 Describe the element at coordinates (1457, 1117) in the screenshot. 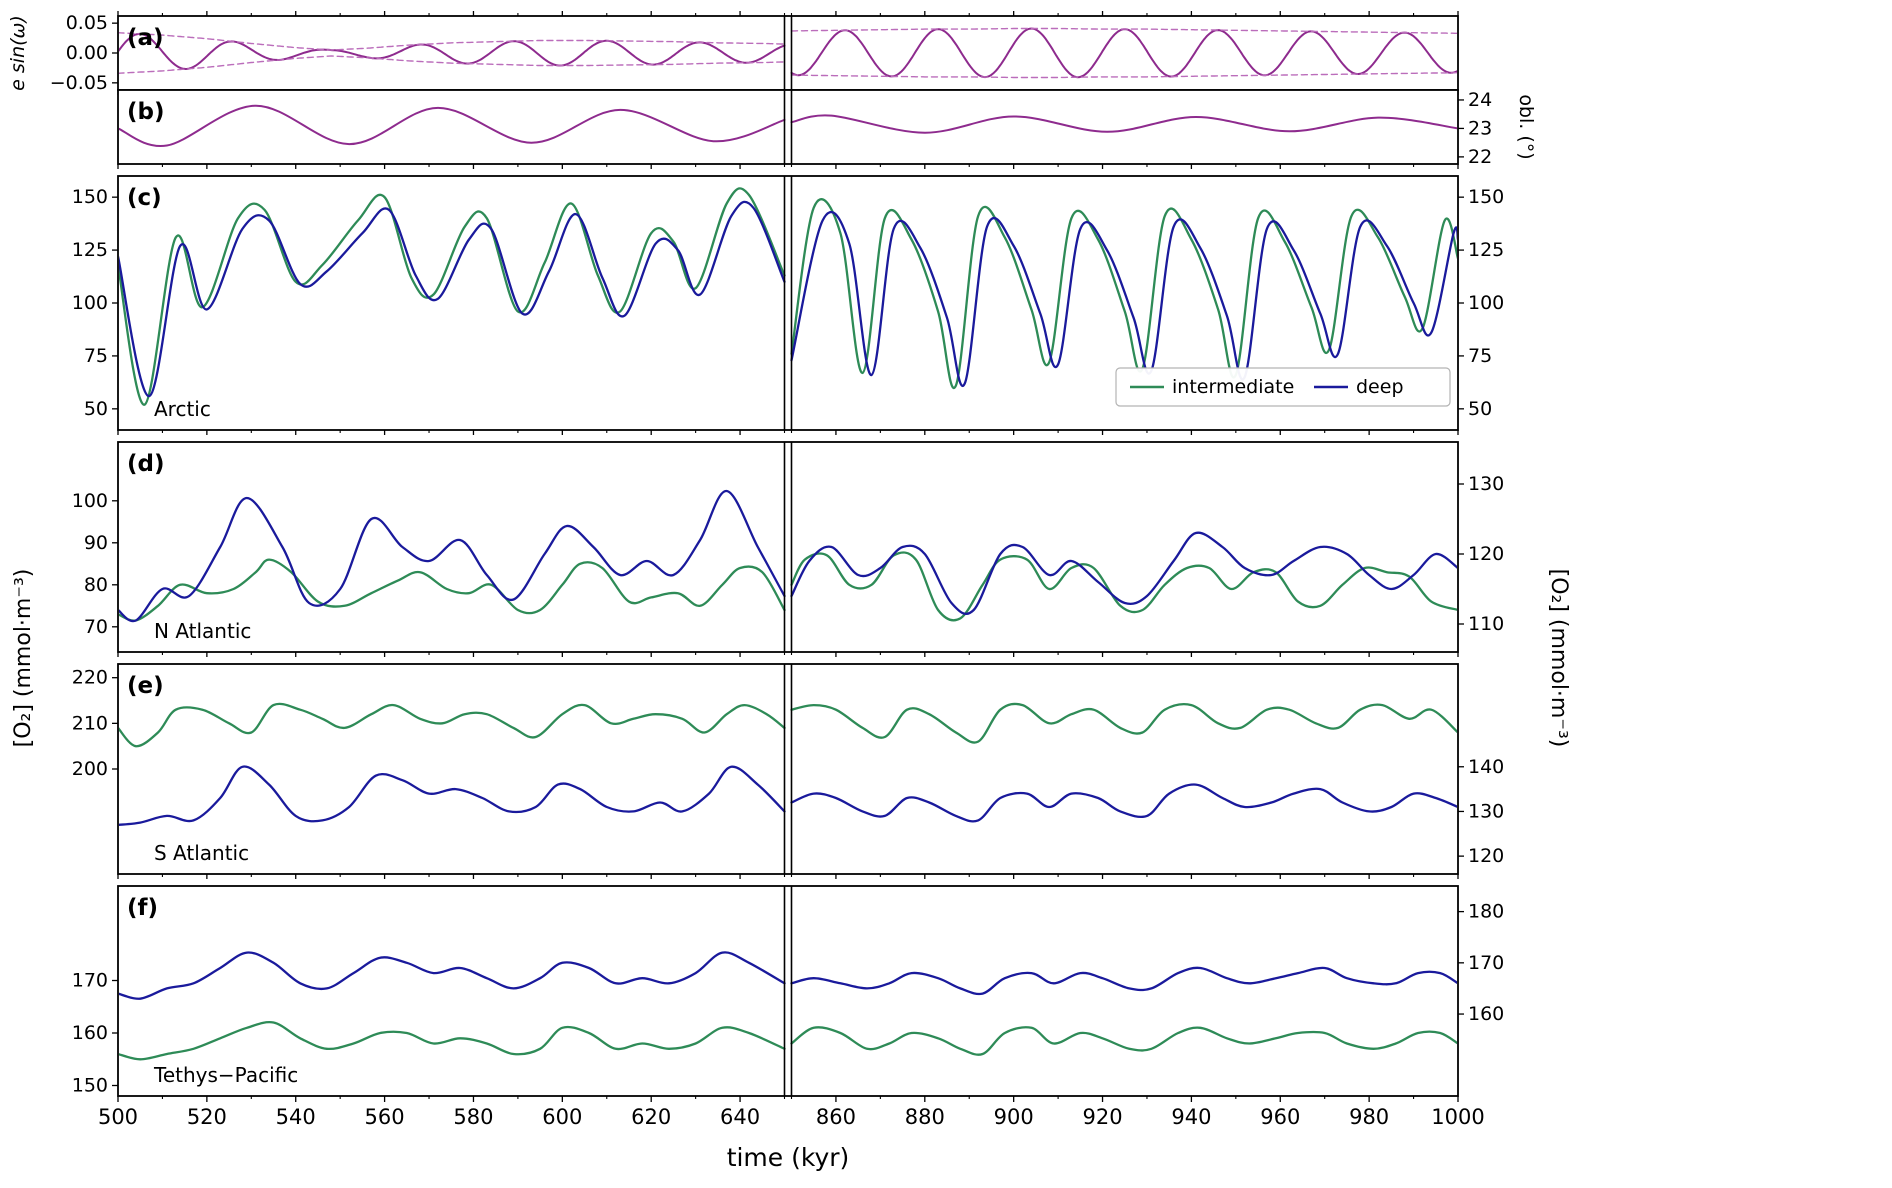

I see `x-tick-label: 1000` at that location.